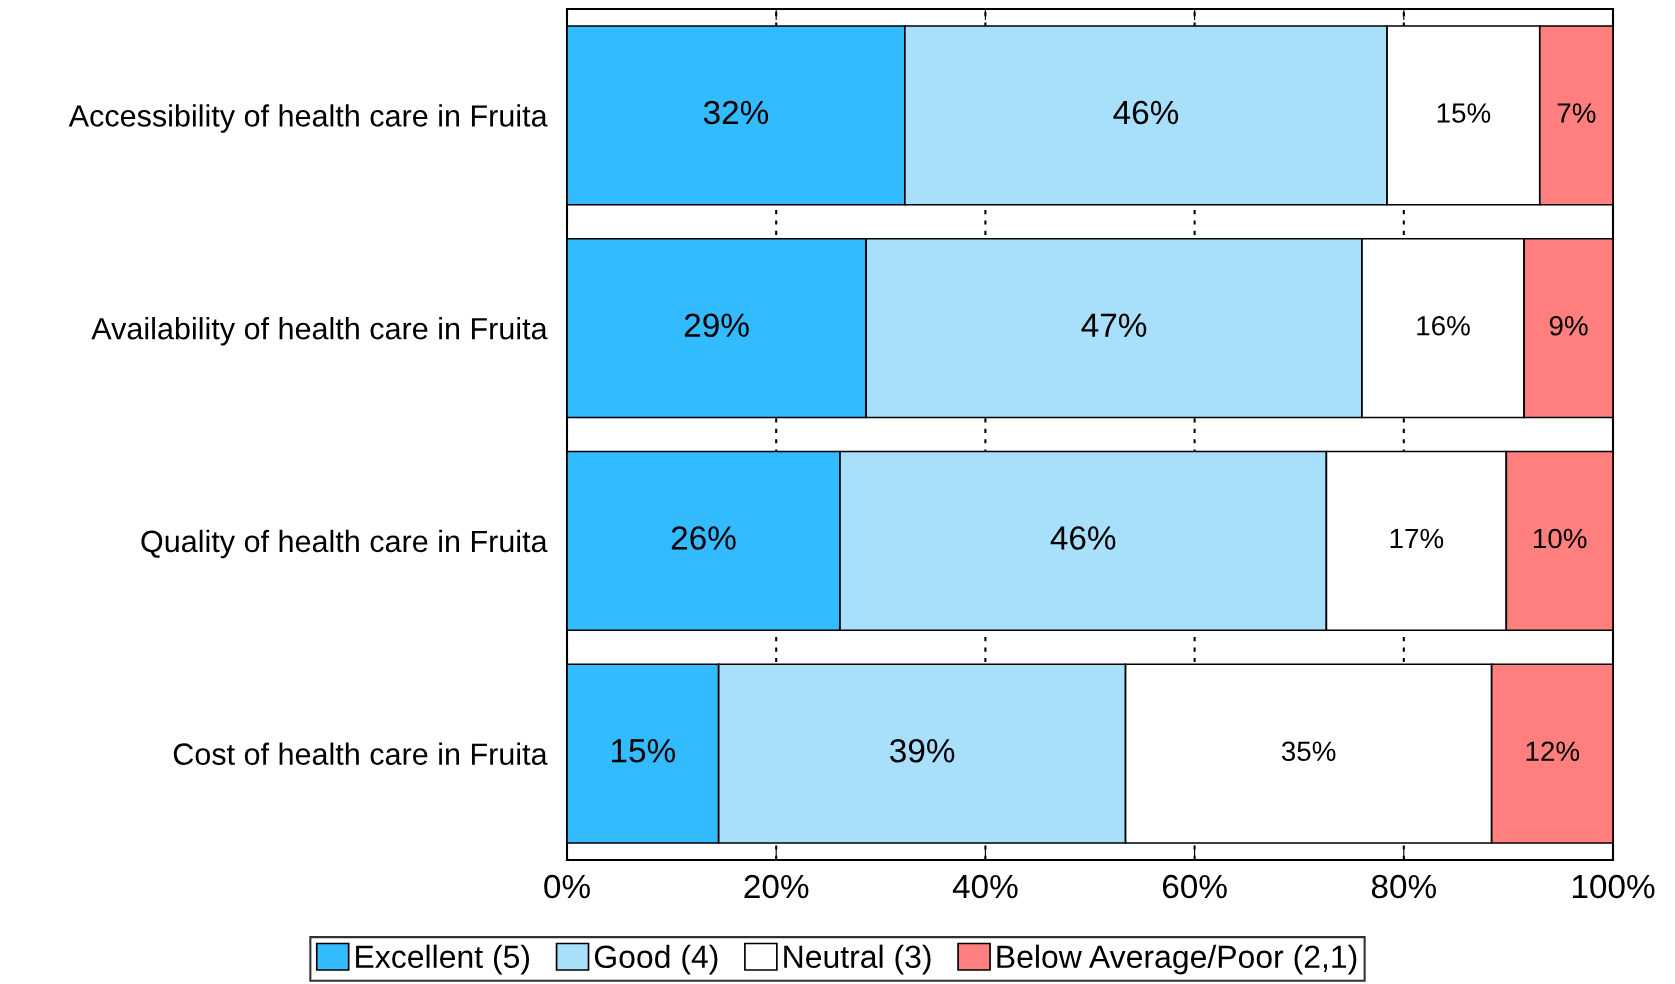  What do you see at coordinates (443, 959) in the screenshot?
I see `legend-label: Excellent (5)` at bounding box center [443, 959].